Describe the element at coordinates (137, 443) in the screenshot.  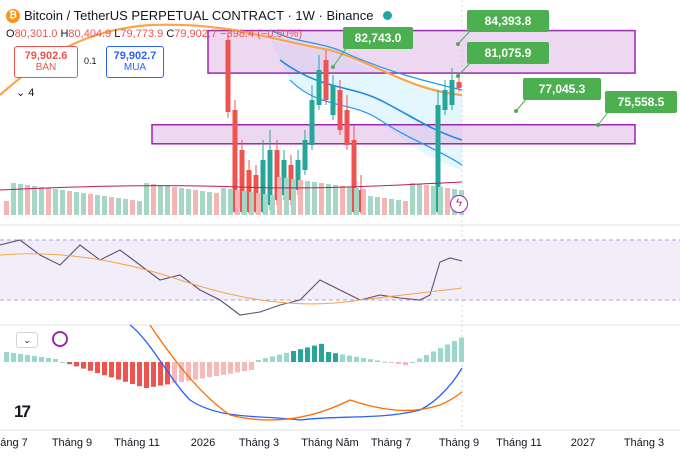
I see `x-tick-label: Tháng 11` at that location.